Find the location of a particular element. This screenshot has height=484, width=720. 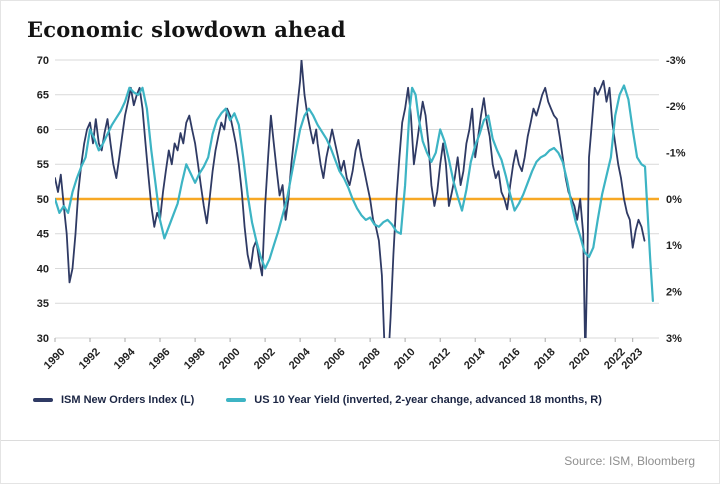

svg-text: 50 is located at coordinates (43, 200).